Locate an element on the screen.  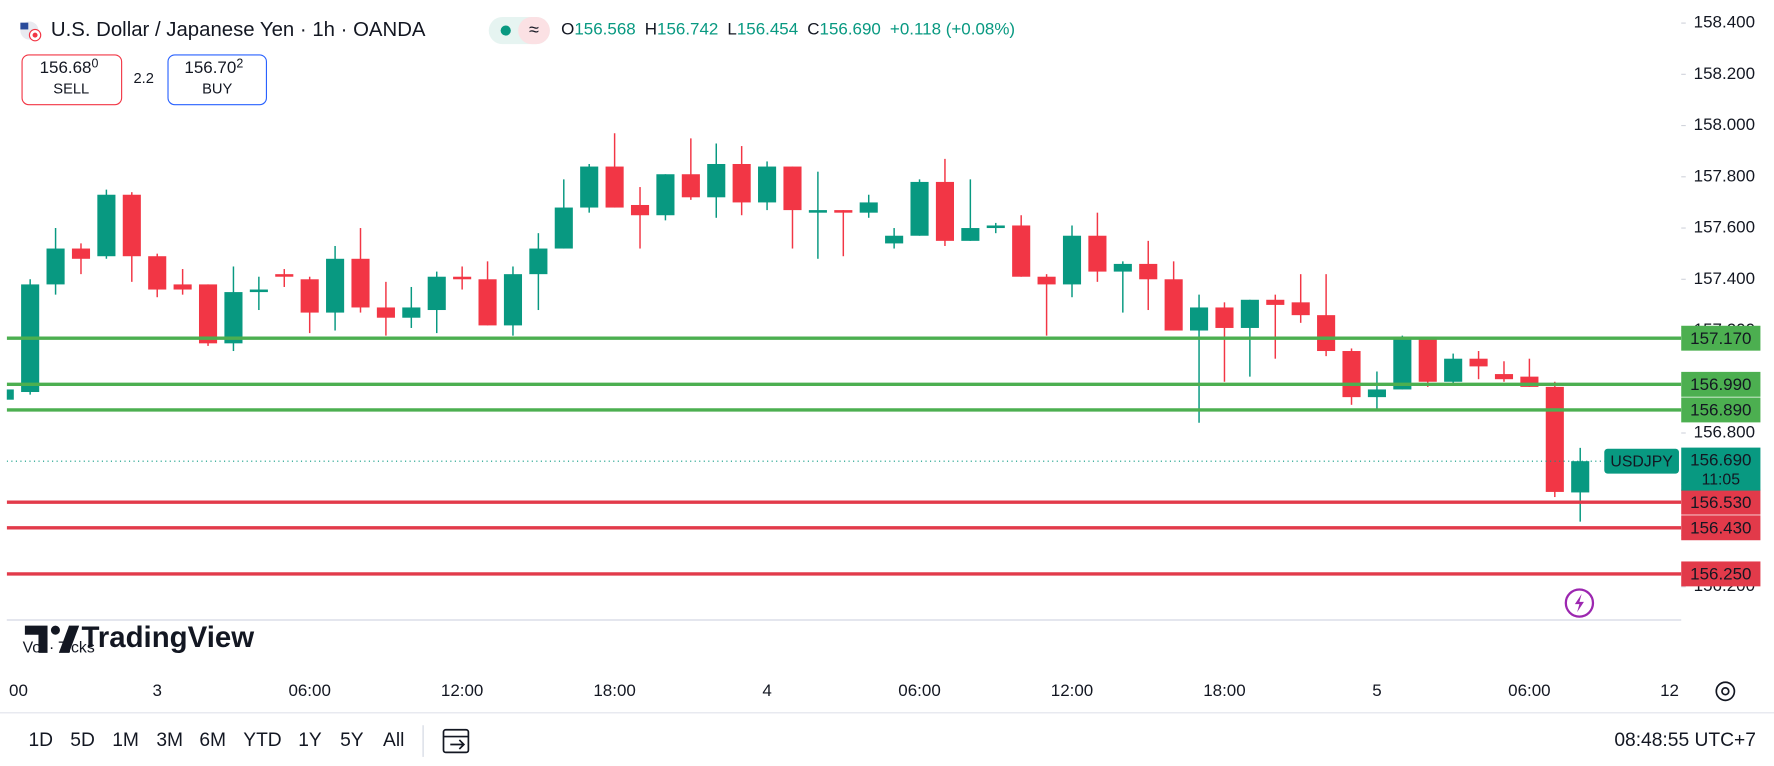
buy-price: 156.70 is located at coordinates (210, 68).